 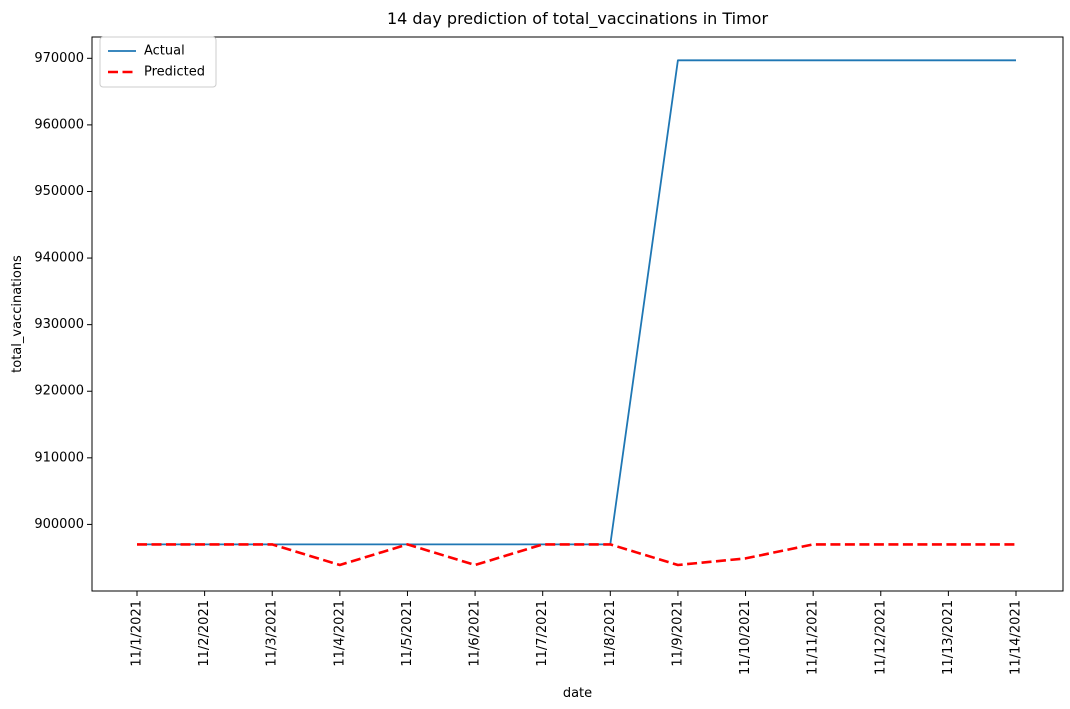 What do you see at coordinates (576, 555) in the screenshot?
I see `series-line-predicted` at bounding box center [576, 555].